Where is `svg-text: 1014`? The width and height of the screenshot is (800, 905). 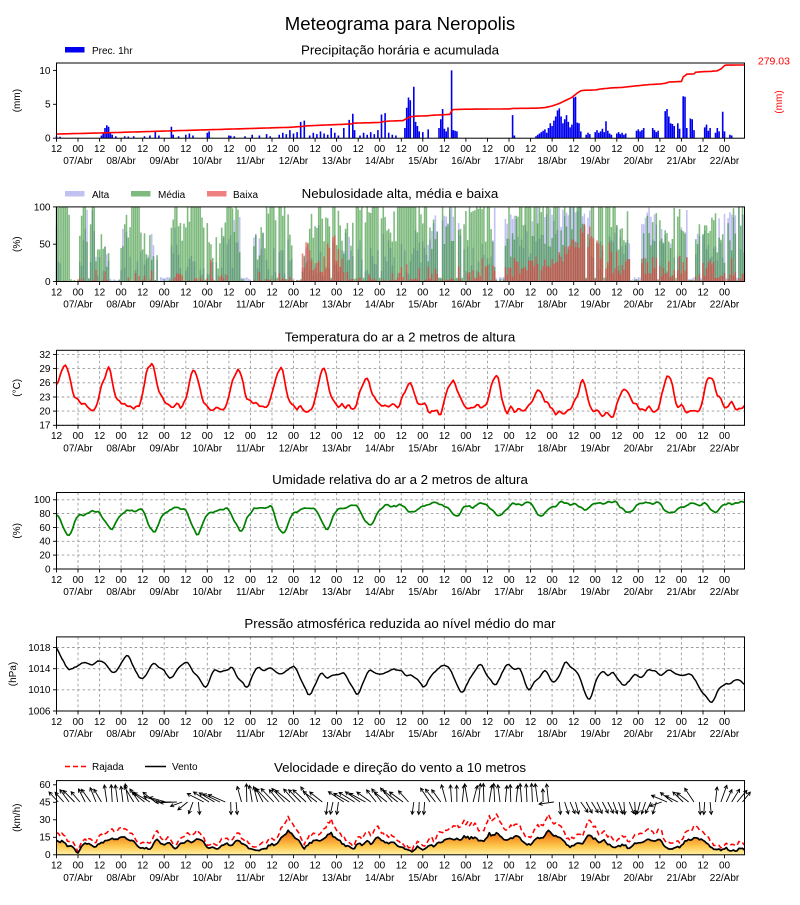 svg-text: 1014 is located at coordinates (39, 669).